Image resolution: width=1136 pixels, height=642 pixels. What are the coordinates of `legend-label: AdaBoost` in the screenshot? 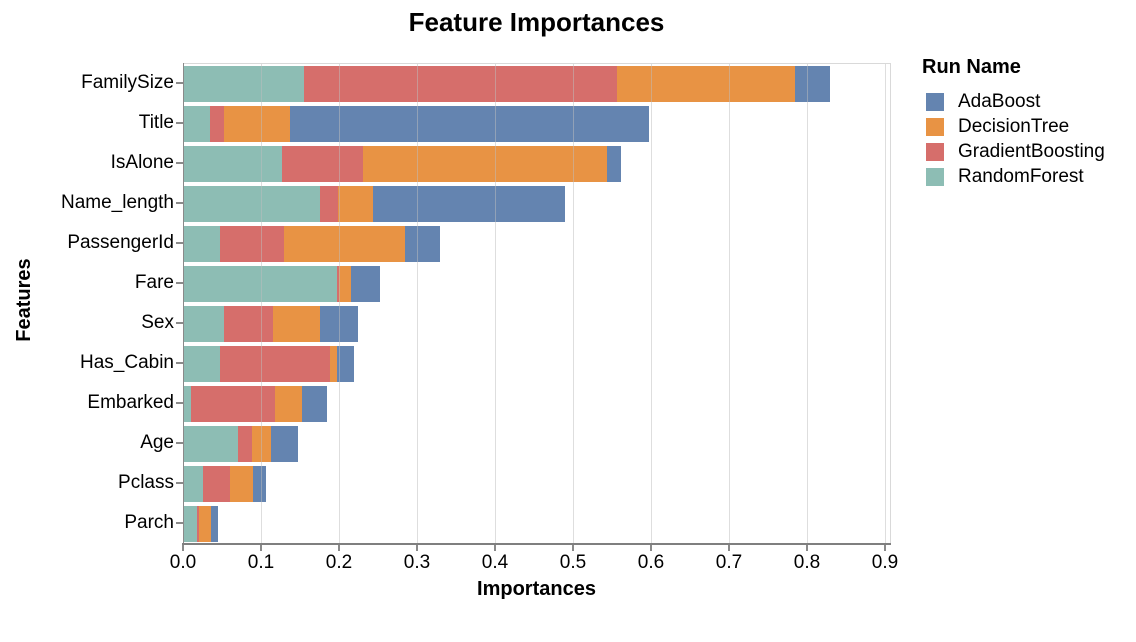 It's located at (999, 101).